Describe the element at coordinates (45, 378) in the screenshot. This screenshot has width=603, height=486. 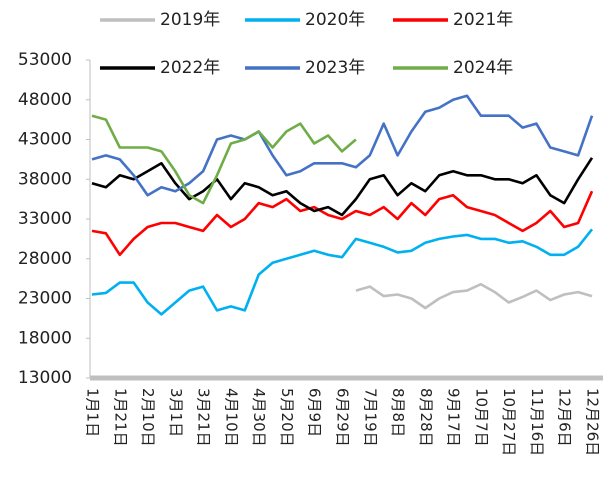
I see `y-tick-label: 13000` at that location.